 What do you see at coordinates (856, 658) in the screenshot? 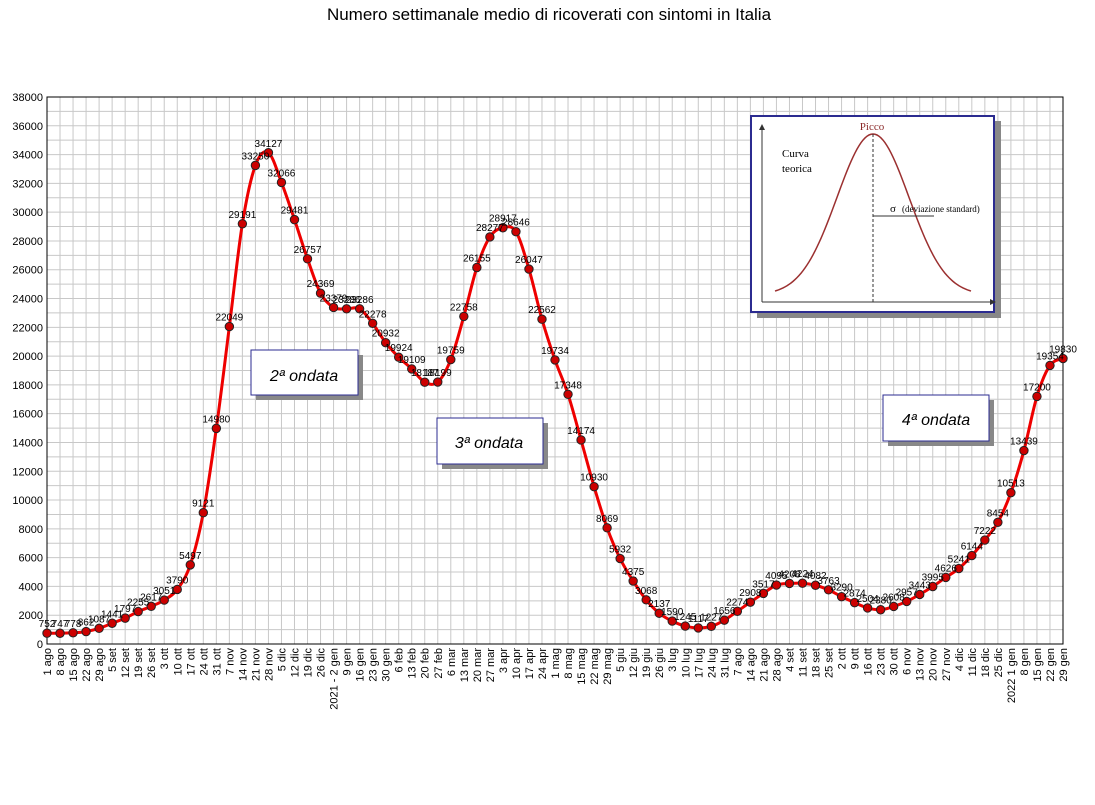
I see `x-tick-label: 9 ott` at bounding box center [856, 658].